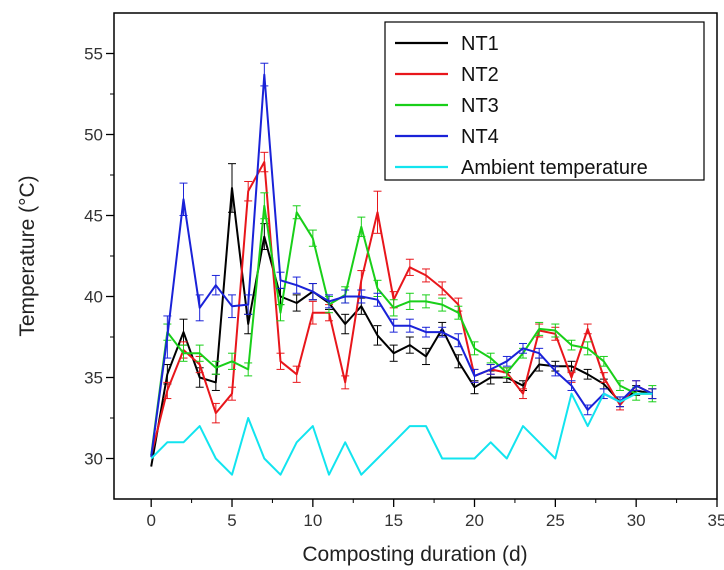  I want to click on series-line-ambient-temperature, so click(401, 434).